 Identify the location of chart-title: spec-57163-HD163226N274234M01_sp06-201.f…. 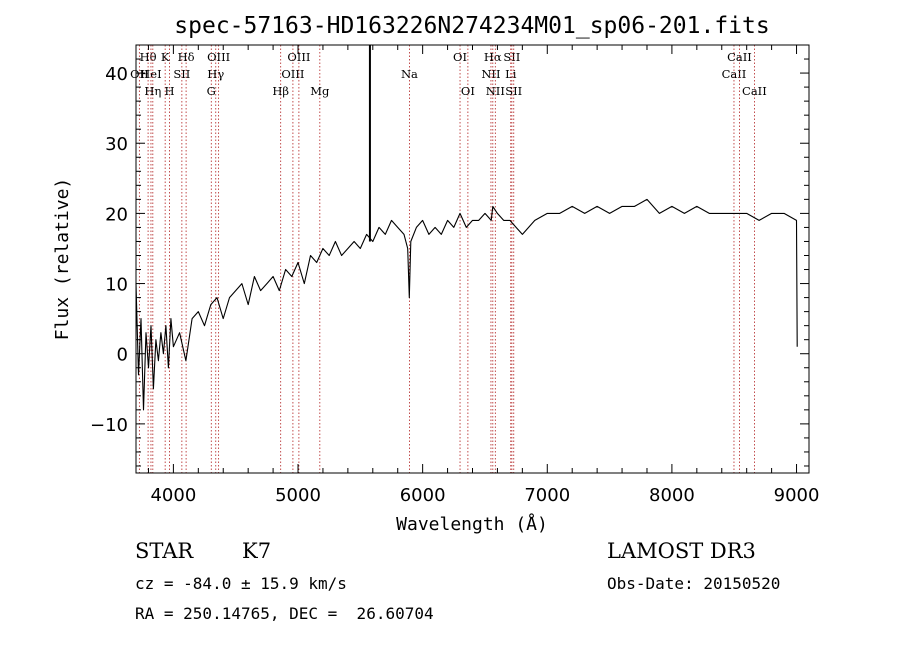
(471, 26).